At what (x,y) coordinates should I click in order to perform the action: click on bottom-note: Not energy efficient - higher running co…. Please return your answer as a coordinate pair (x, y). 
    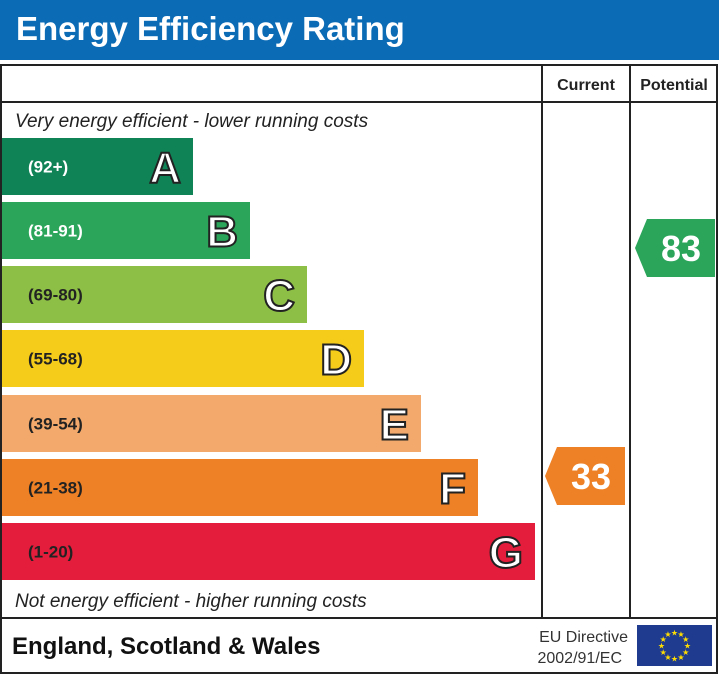
    Looking at the image, I should click on (191, 601).